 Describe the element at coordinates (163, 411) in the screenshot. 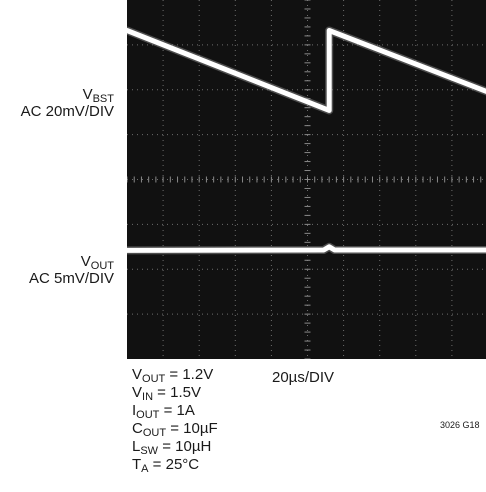

I see `condition-item: IOUT = 1A` at that location.